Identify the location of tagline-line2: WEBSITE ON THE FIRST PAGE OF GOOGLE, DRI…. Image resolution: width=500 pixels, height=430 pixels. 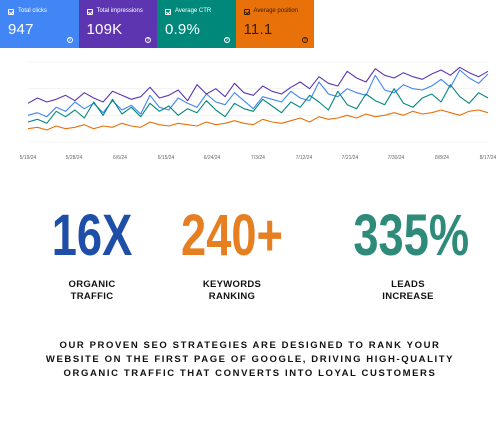
(250, 359).